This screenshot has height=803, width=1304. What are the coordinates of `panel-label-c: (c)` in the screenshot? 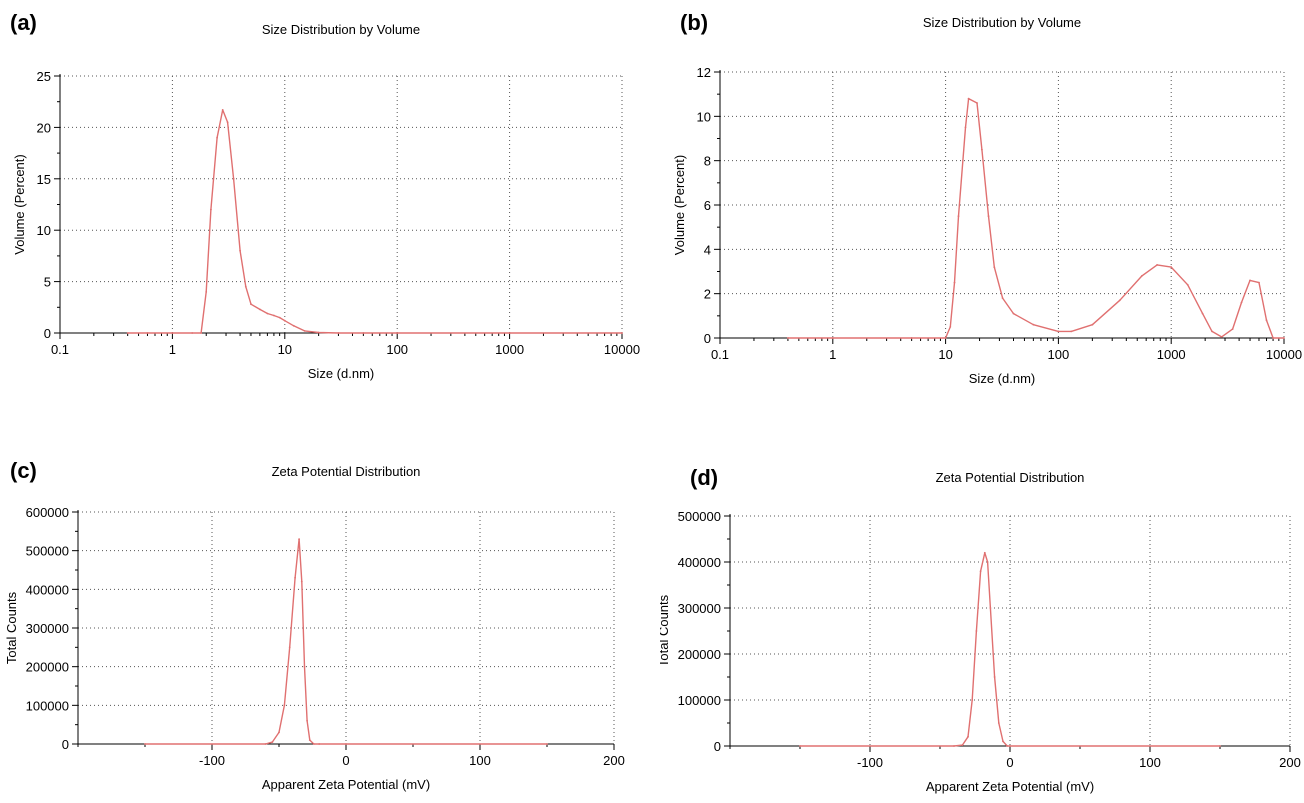 It's located at (23, 470).